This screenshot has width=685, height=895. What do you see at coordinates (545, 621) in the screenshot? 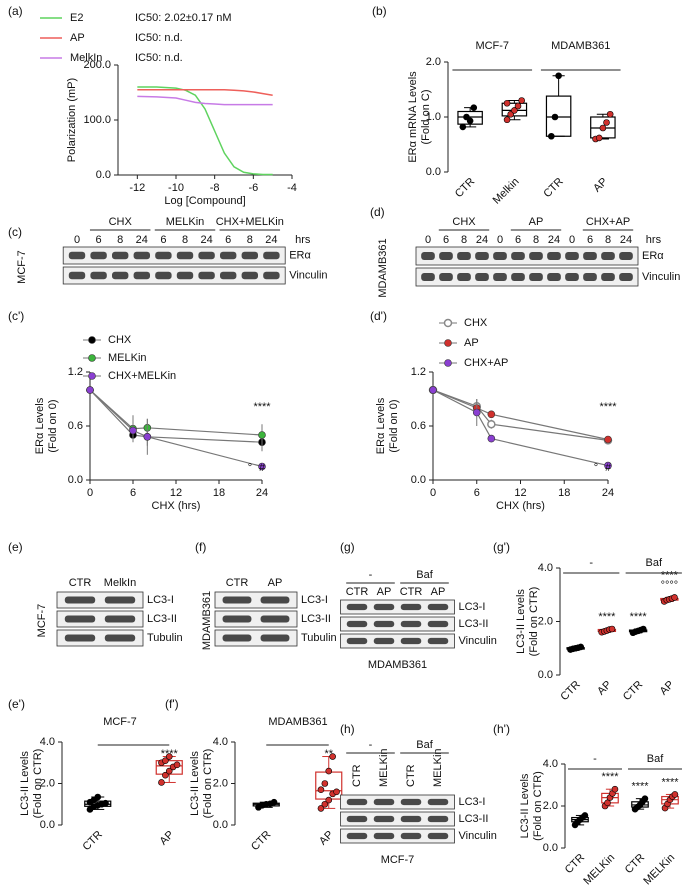
I see `y-tick-label: 2.0` at bounding box center [545, 621].